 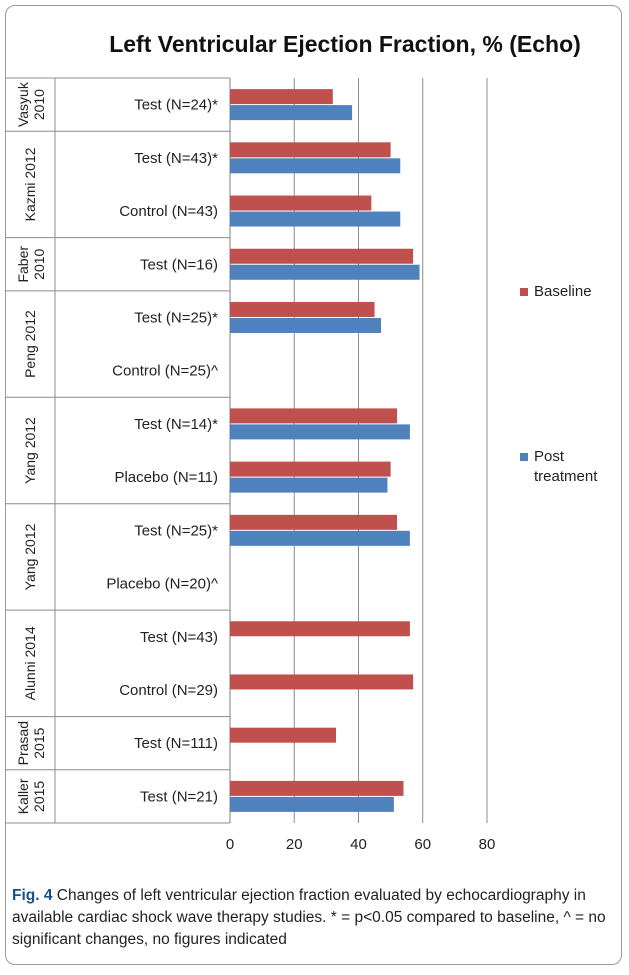 I want to click on x-tick-label: 60, so click(x=422, y=844).